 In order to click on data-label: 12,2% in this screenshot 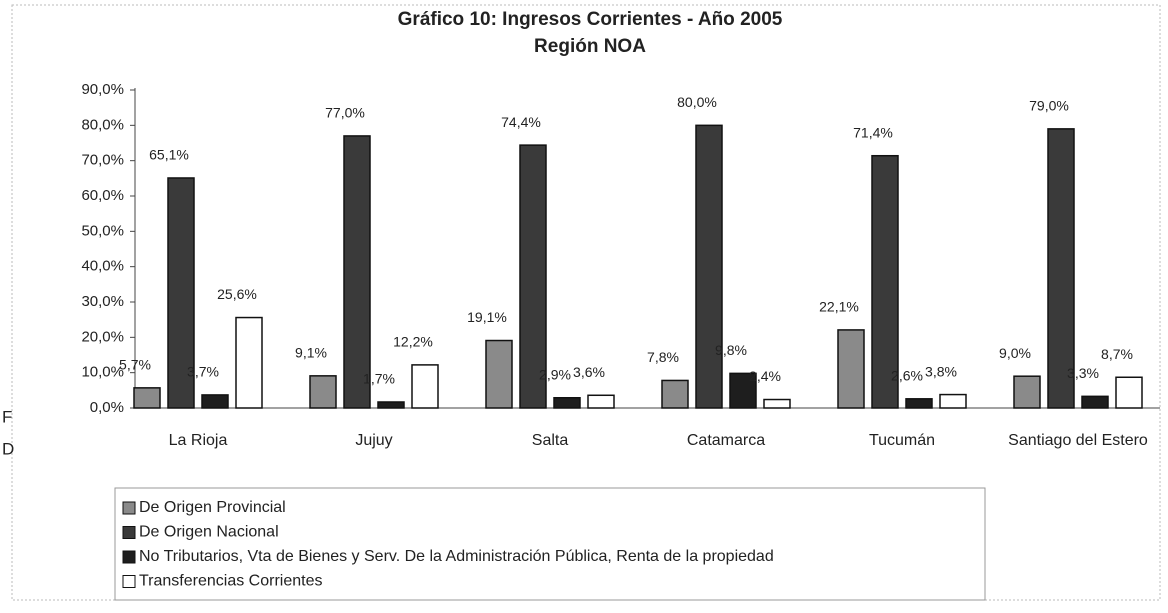, I will do `click(413, 342)`.